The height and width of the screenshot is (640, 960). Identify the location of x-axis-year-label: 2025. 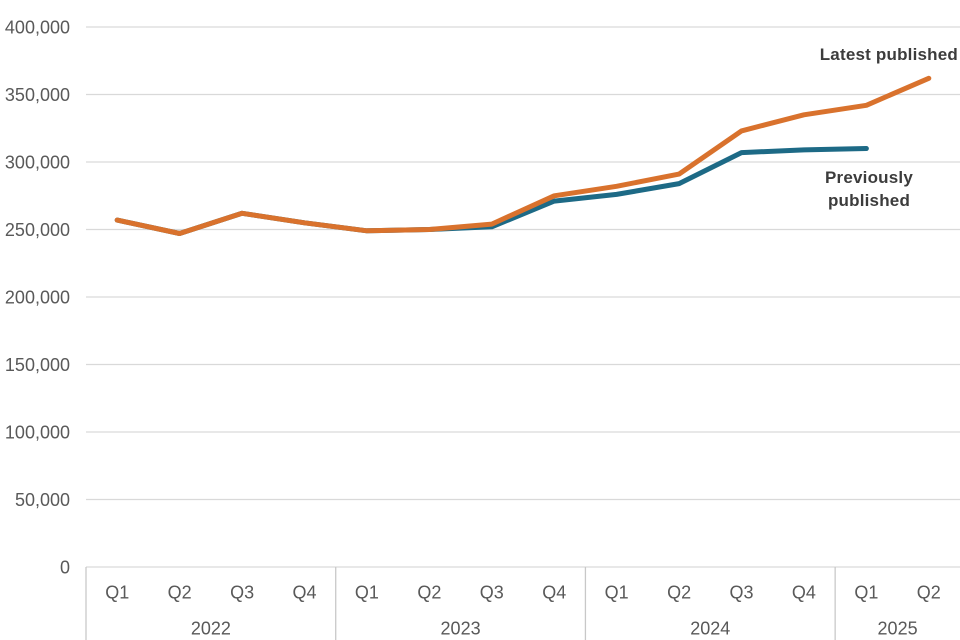
(898, 628).